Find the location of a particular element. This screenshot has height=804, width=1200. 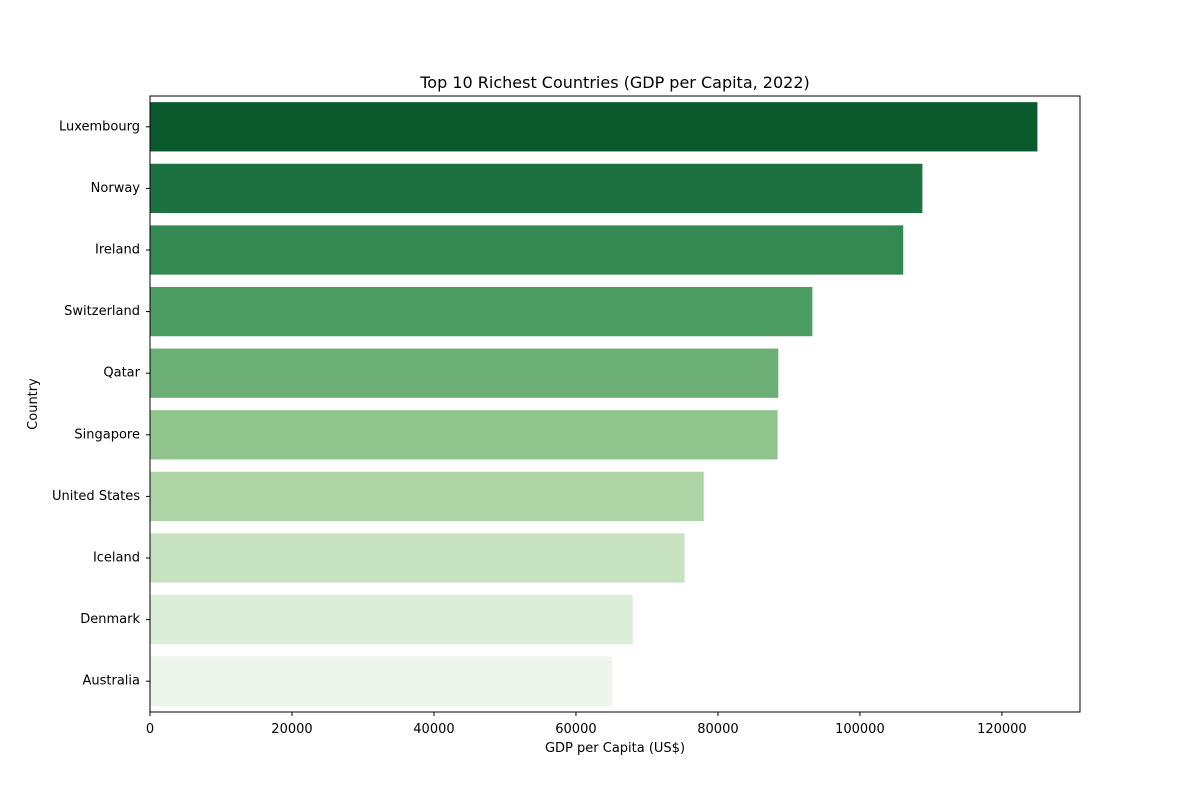

bar-united-states is located at coordinates (427, 496).